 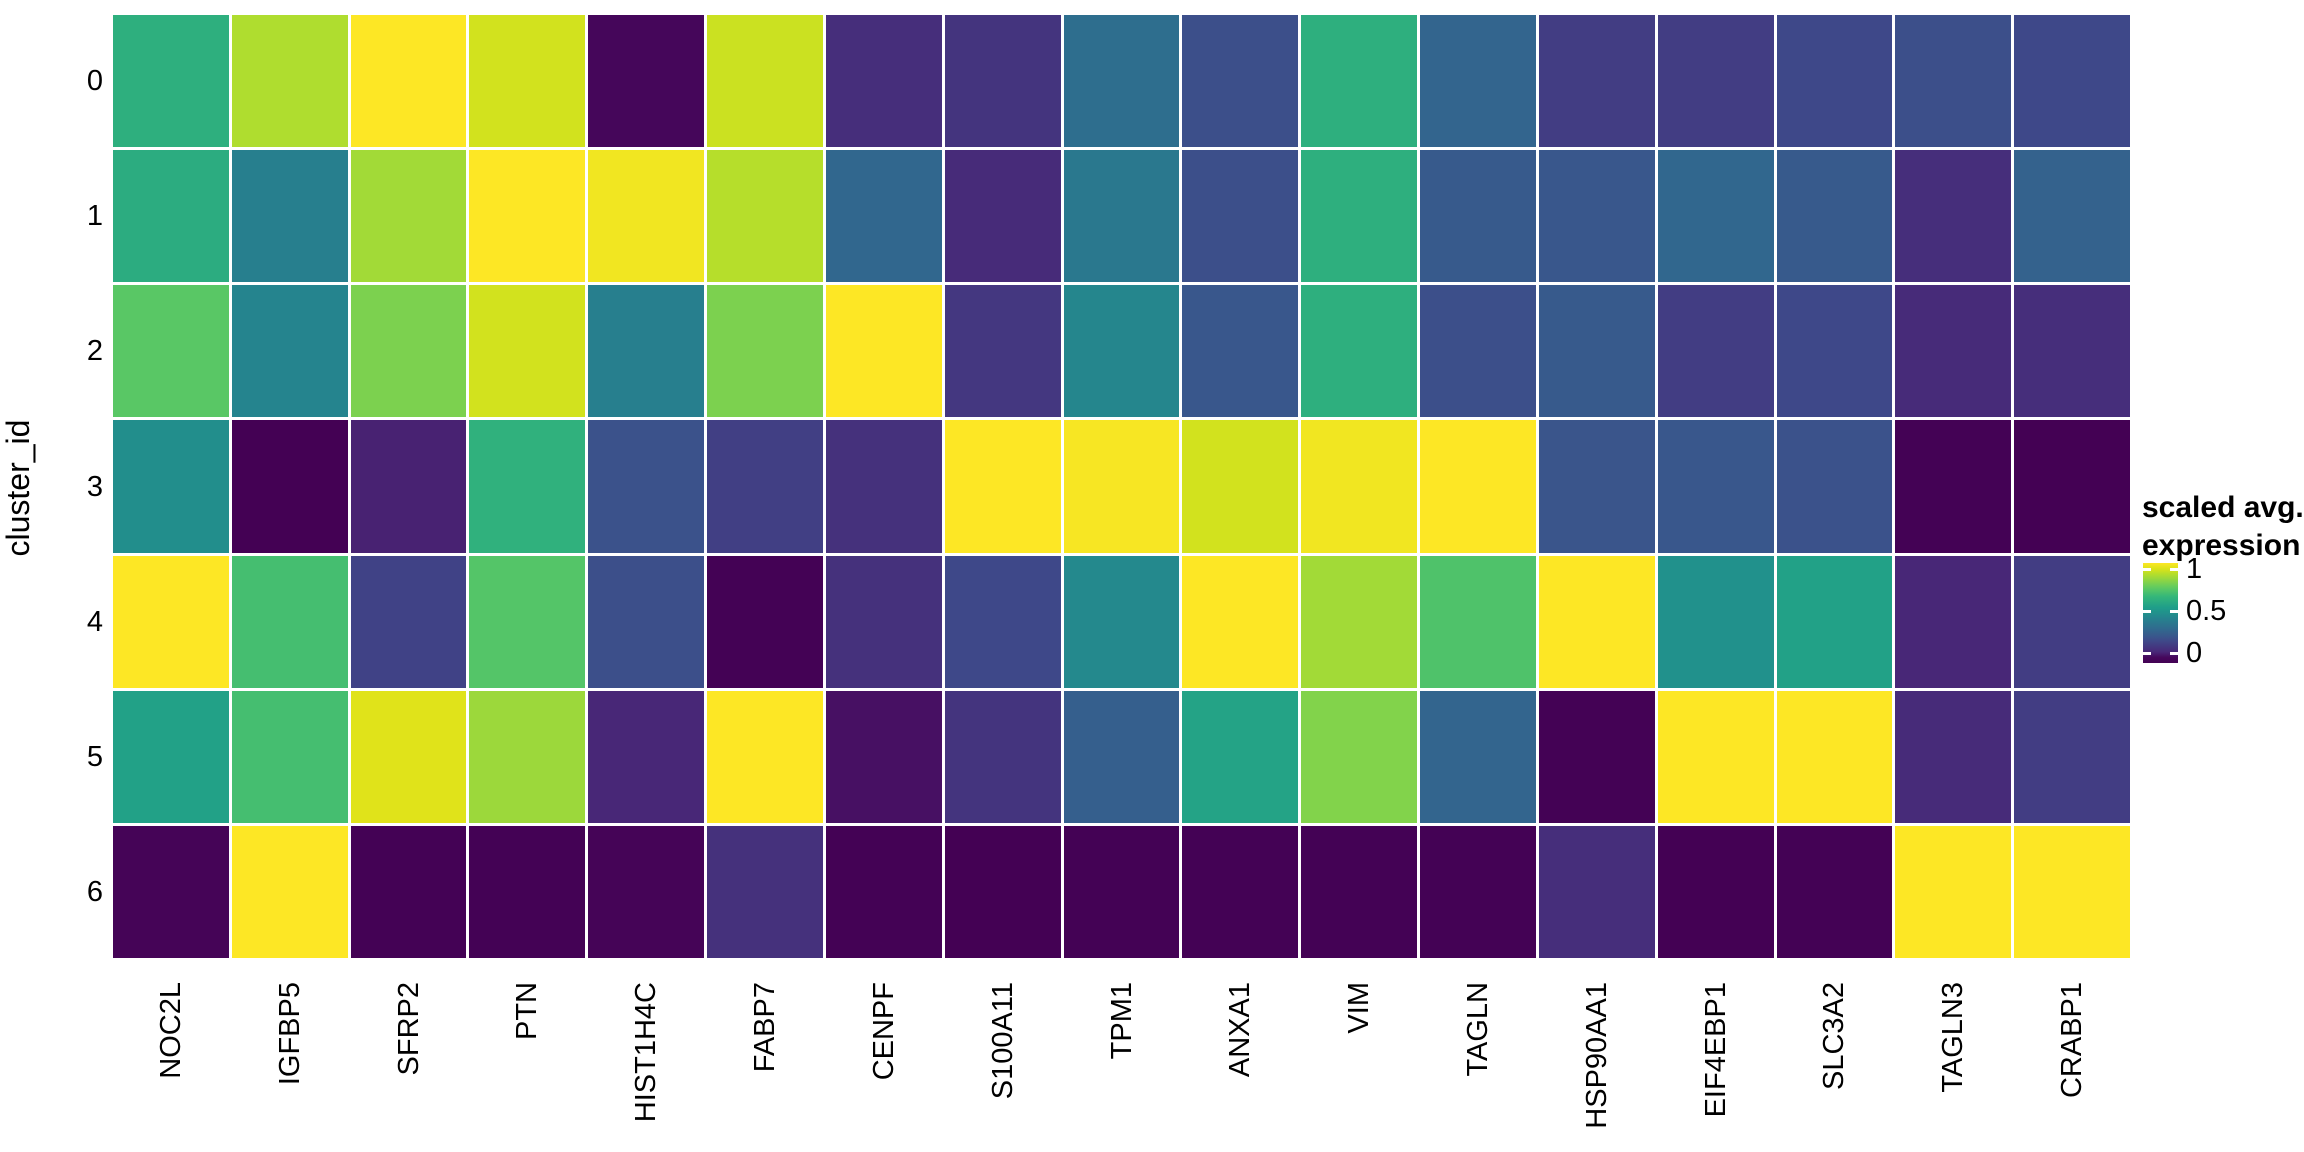 What do you see at coordinates (765, 486) in the screenshot?
I see `heatmap-cell-3-FABP7` at bounding box center [765, 486].